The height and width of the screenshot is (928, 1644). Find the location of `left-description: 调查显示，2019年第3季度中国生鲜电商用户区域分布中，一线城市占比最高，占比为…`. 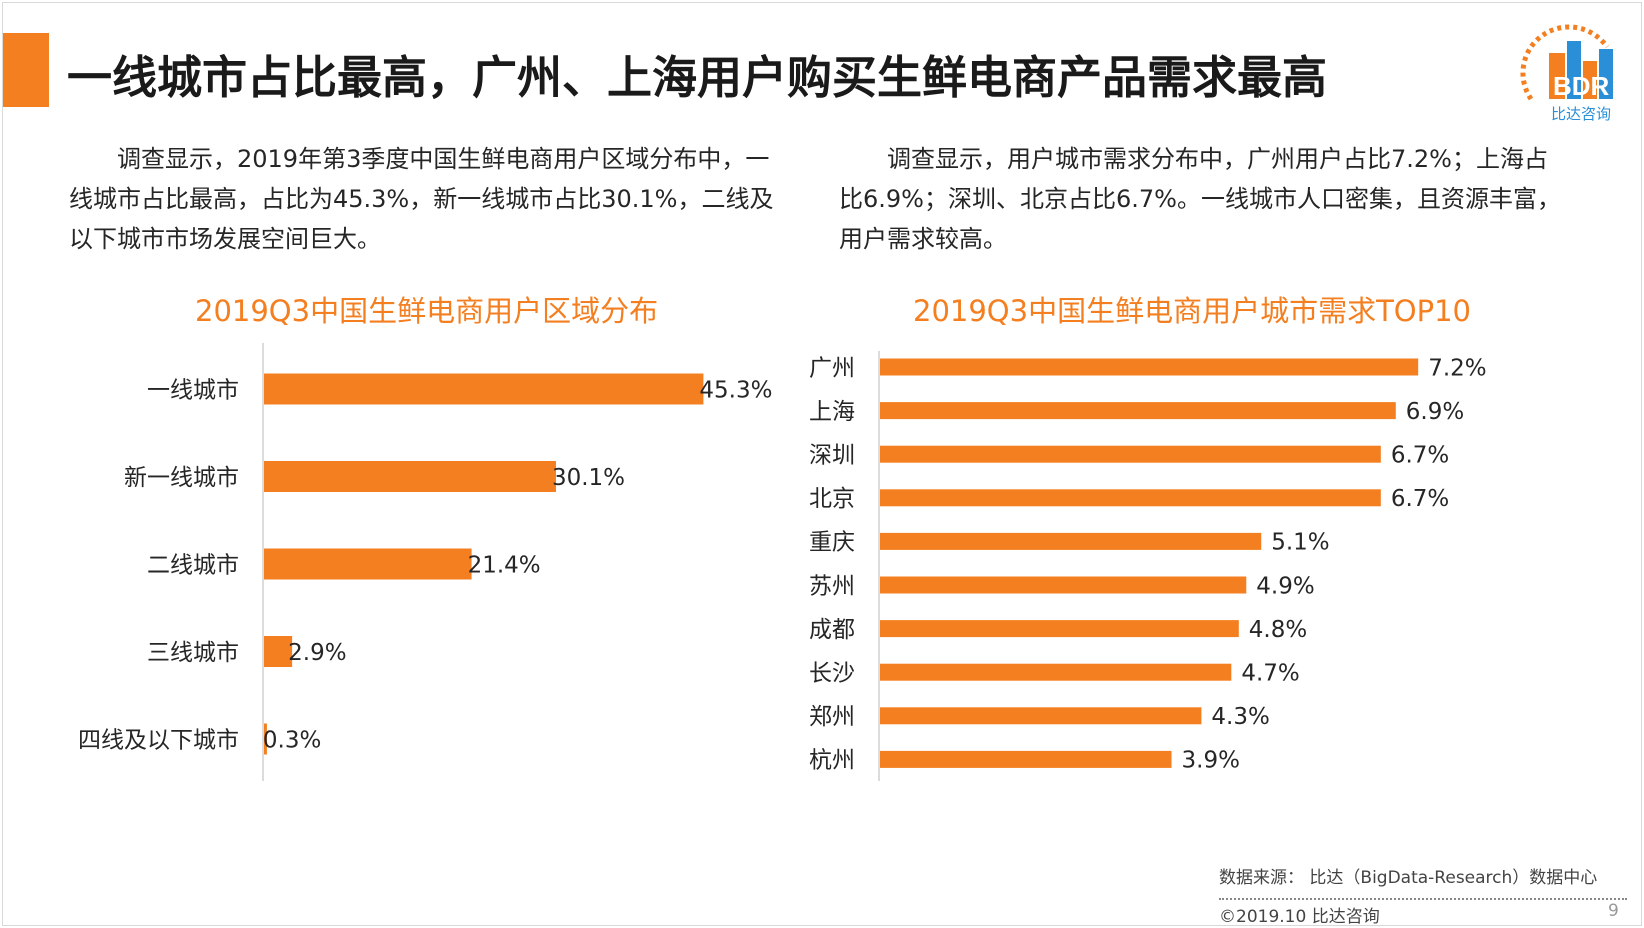

left-description: 调查显示，2019年第3季度中国生鲜电商用户区域分布中，一线城市占比最高，占比为… is located at coordinates (421, 199).